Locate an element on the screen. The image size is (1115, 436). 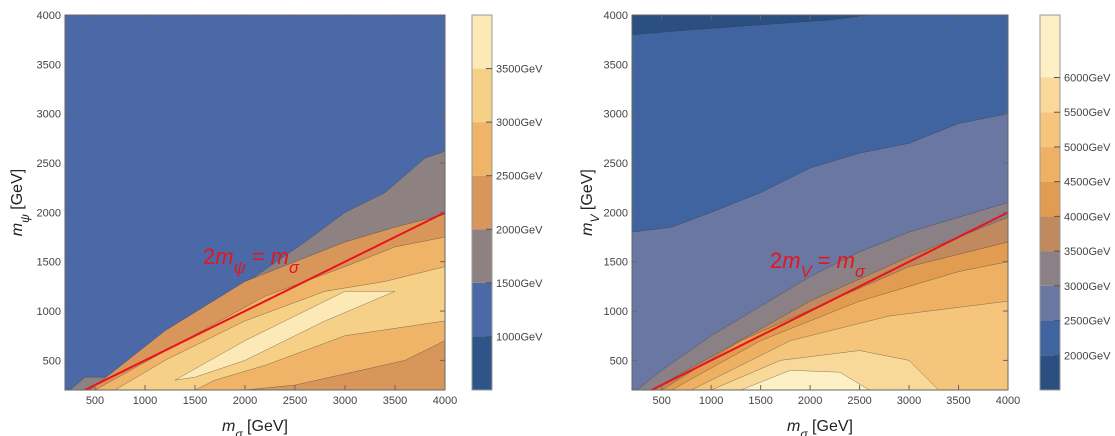
colorbar-tick-label: 4000GeV is located at coordinates (1087, 217).